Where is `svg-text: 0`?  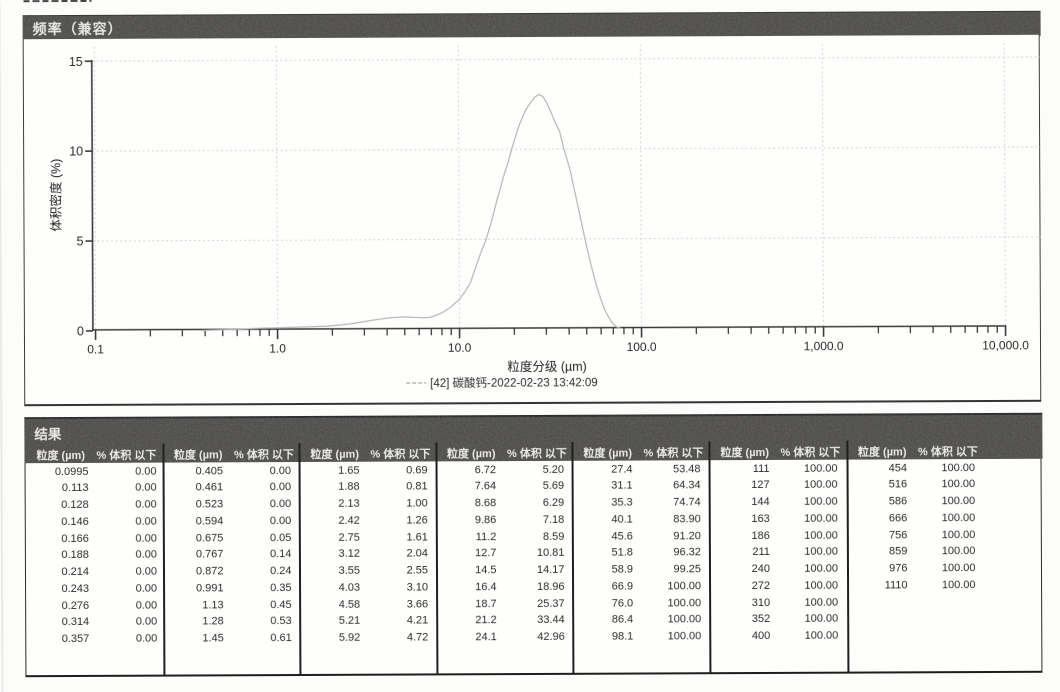 svg-text: 0 is located at coordinates (80, 331).